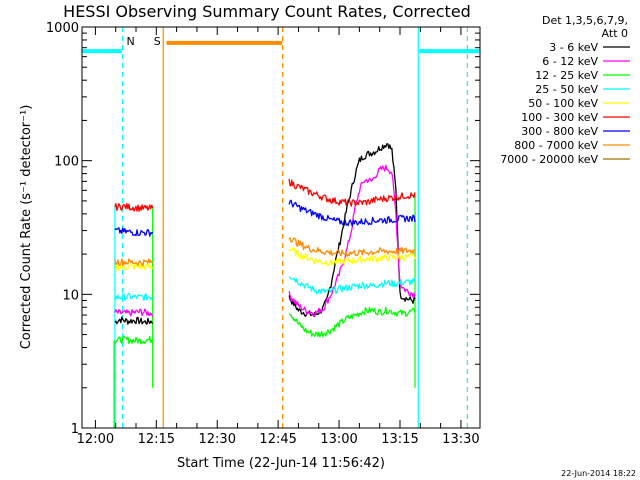 The image size is (640, 480). I want to click on marker-label-n: N, so click(130, 41).